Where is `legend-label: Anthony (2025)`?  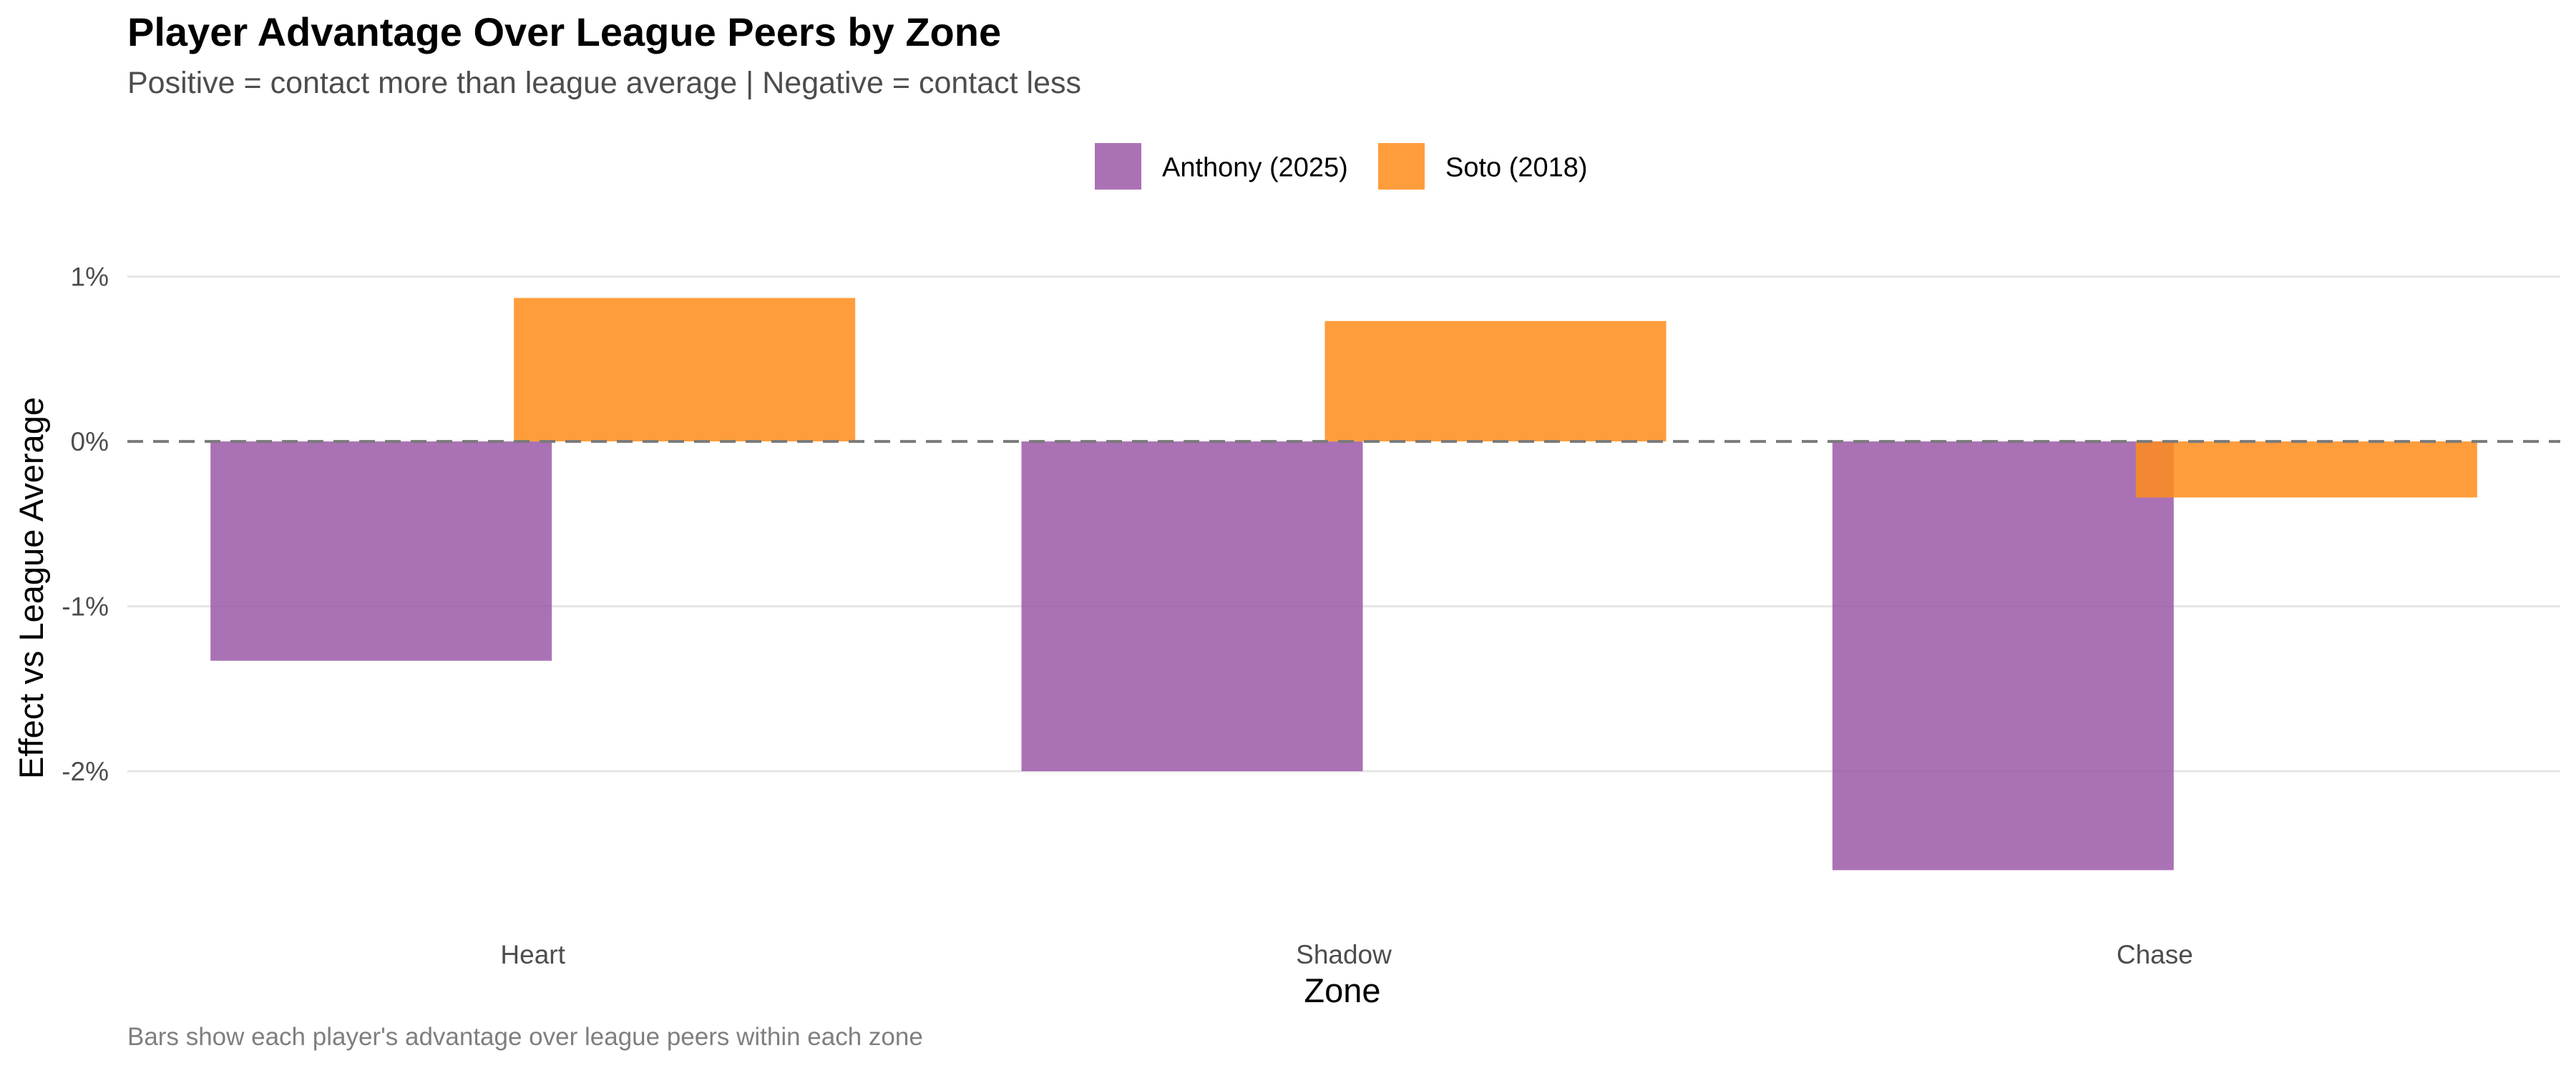 legend-label: Anthony (2025) is located at coordinates (1255, 168).